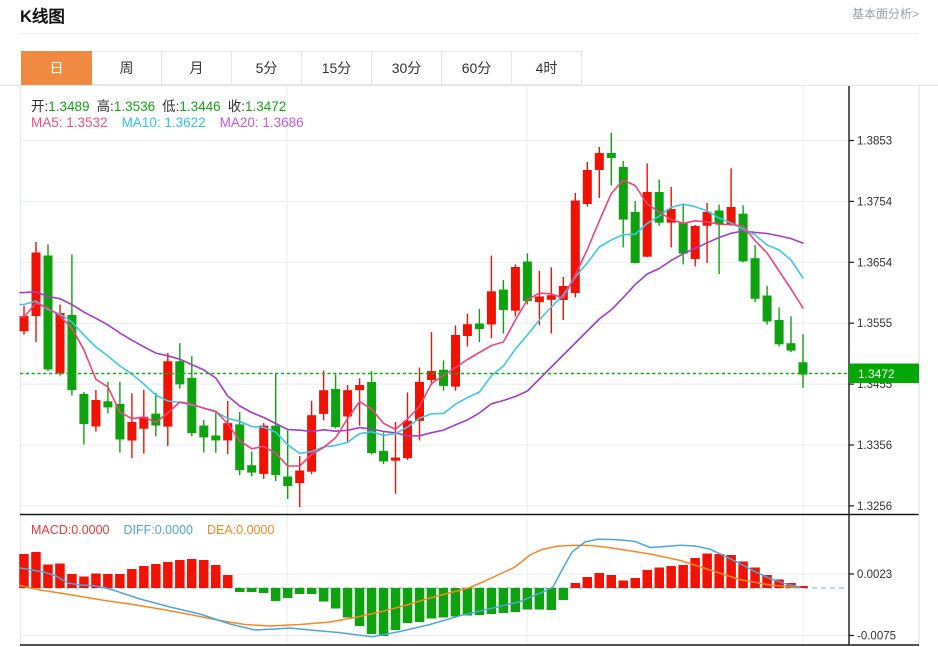  What do you see at coordinates (874, 446) in the screenshot?
I see `svg-text: 1.3356` at bounding box center [874, 446].